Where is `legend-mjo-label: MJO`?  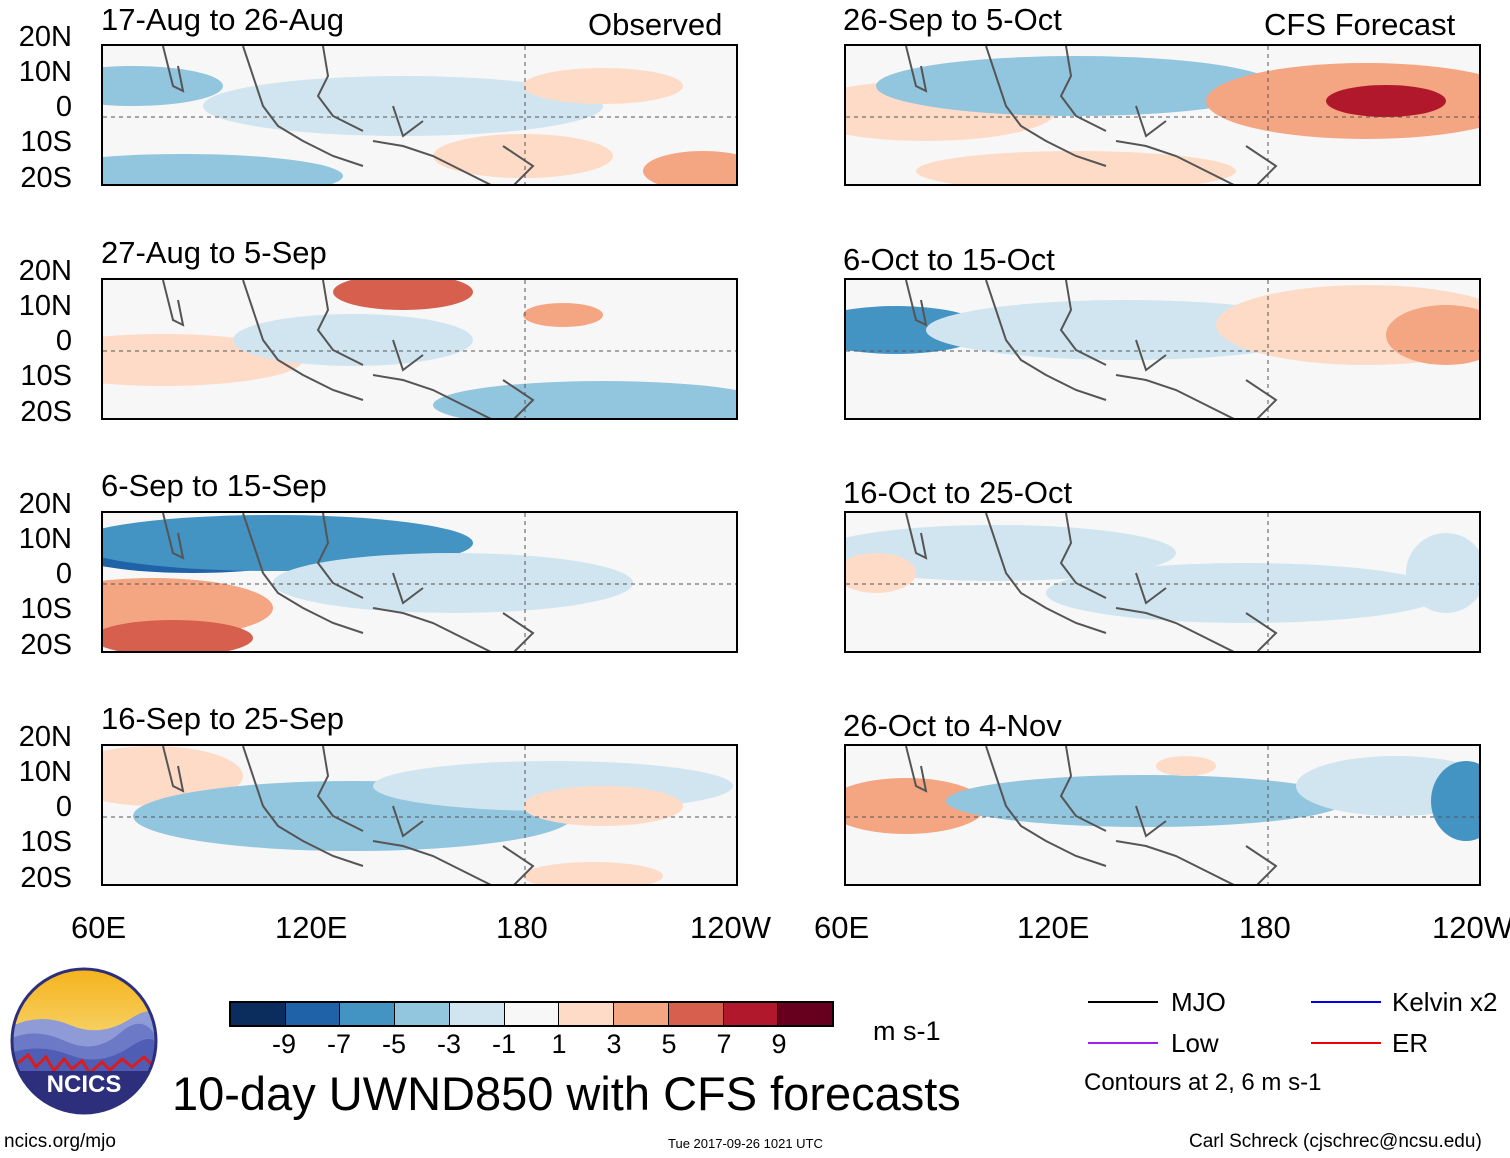
legend-mjo-label: MJO is located at coordinates (1198, 1002).